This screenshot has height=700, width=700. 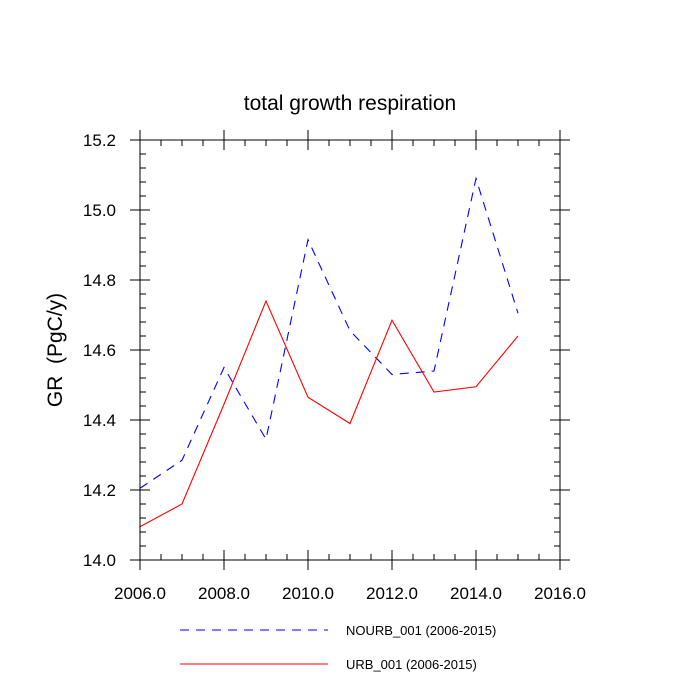 I want to click on y-tick-label: 14.0, so click(x=99, y=560).